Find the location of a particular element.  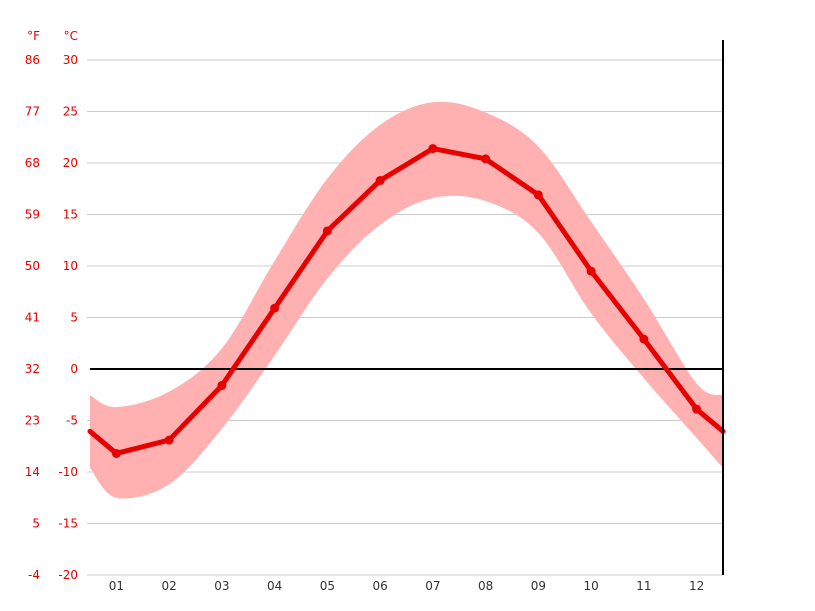

month-label-06: 06 is located at coordinates (379, 586).